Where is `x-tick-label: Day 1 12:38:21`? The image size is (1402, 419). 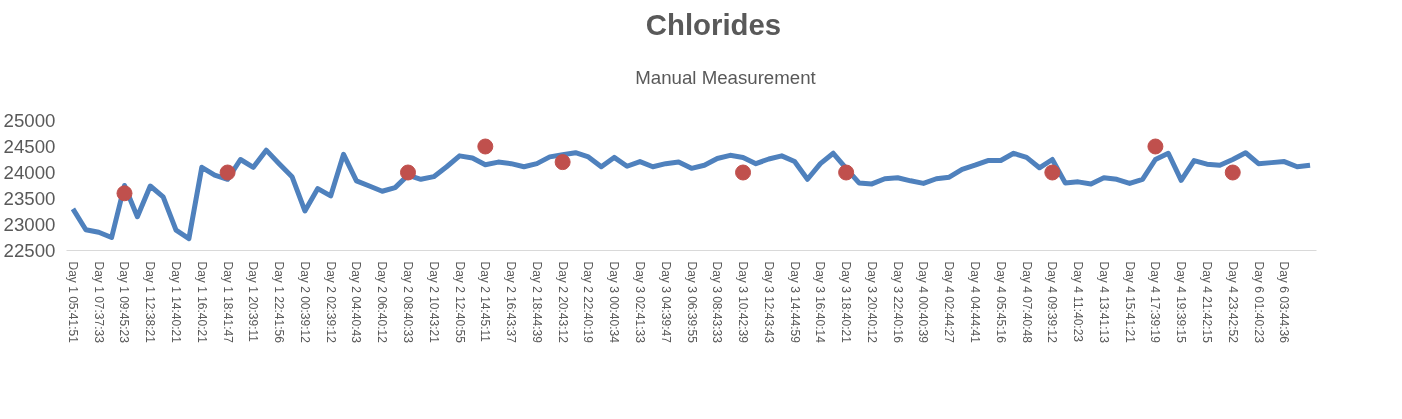
x-tick-label: Day 1 12:38:21 is located at coordinates (150, 302).